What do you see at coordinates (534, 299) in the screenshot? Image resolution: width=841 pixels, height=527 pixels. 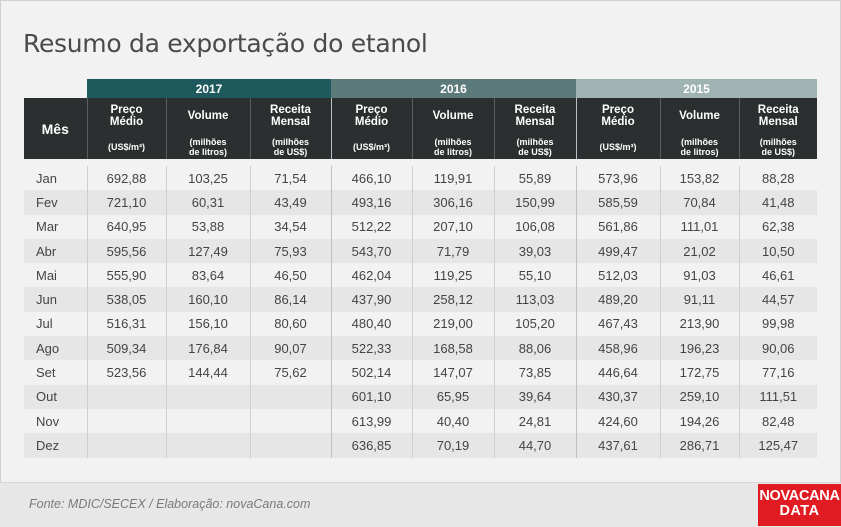 I see `revenue-cell-2016: 113,03` at bounding box center [534, 299].